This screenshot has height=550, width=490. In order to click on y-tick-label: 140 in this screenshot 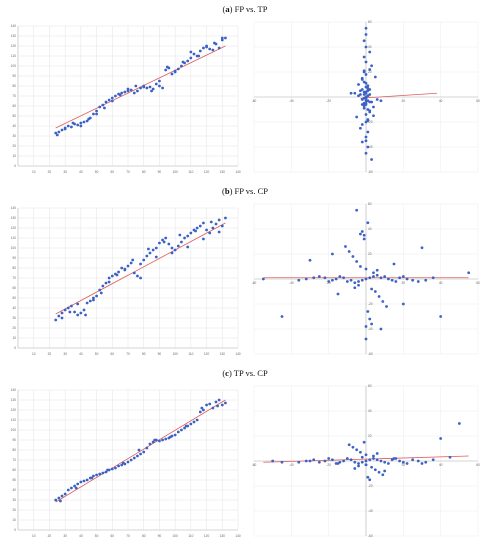, I will do `click(14, 26)`.